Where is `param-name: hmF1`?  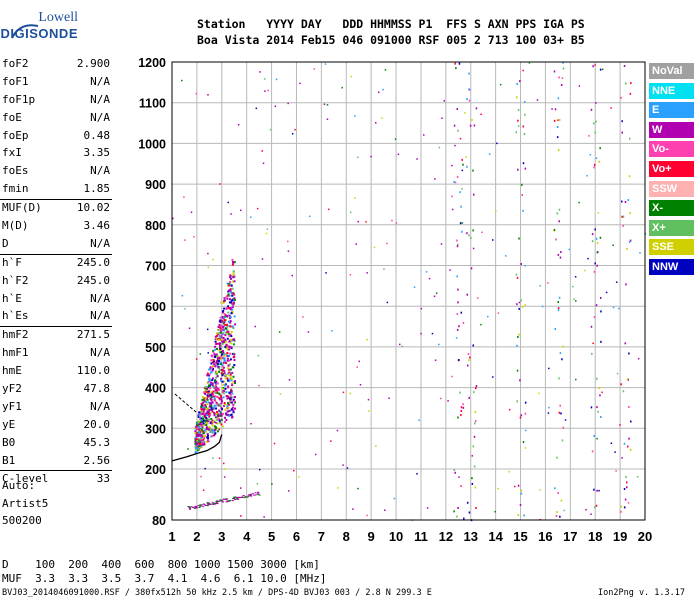 param-name: hmF1 is located at coordinates (15, 353).